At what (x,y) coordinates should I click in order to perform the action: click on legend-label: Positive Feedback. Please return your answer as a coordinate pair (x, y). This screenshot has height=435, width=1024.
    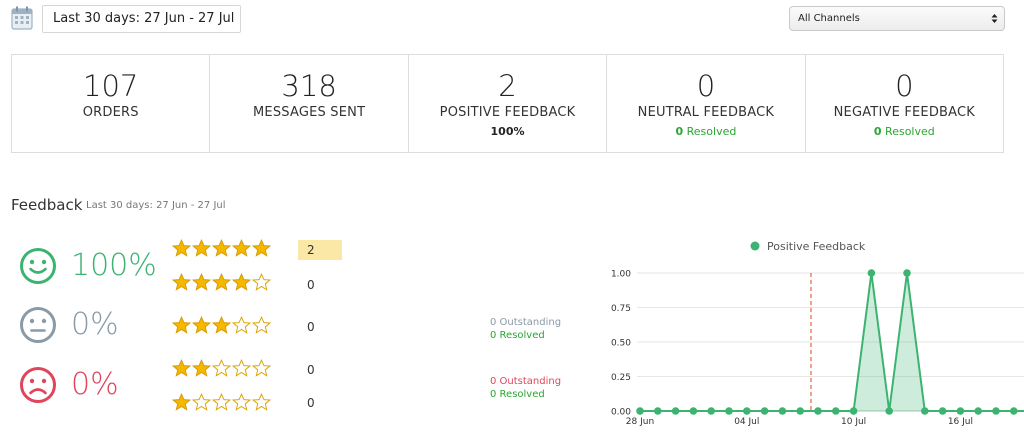
    Looking at the image, I should click on (816, 246).